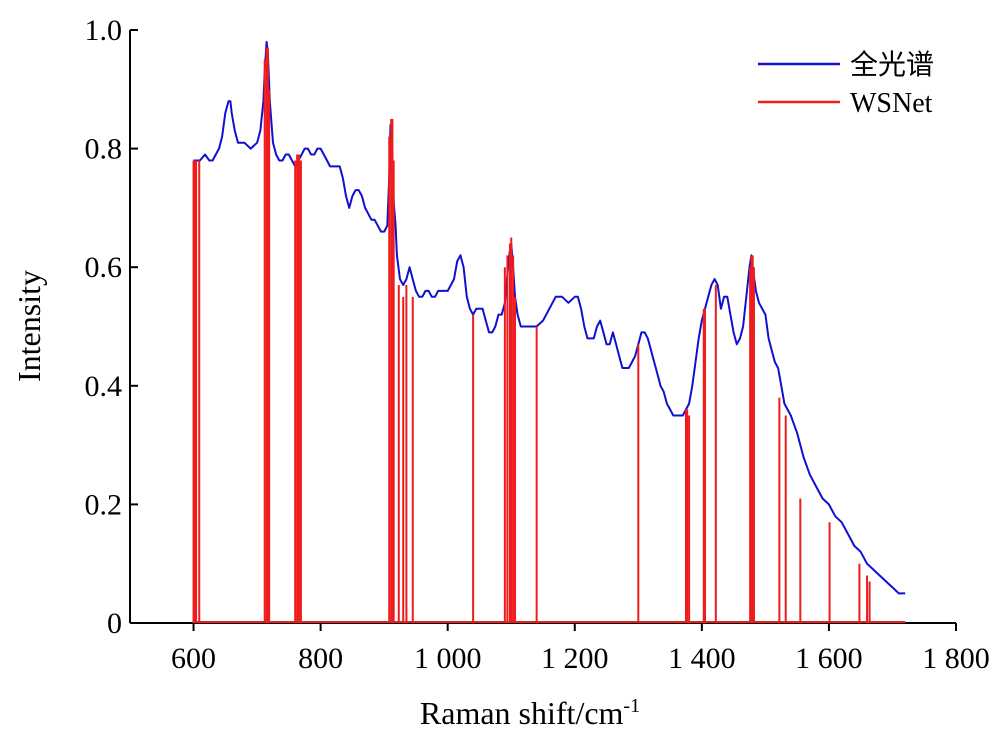 Image resolution: width=1000 pixels, height=740 pixels. I want to click on x-axis-title: Raman shift/cm-1, so click(530, 713).